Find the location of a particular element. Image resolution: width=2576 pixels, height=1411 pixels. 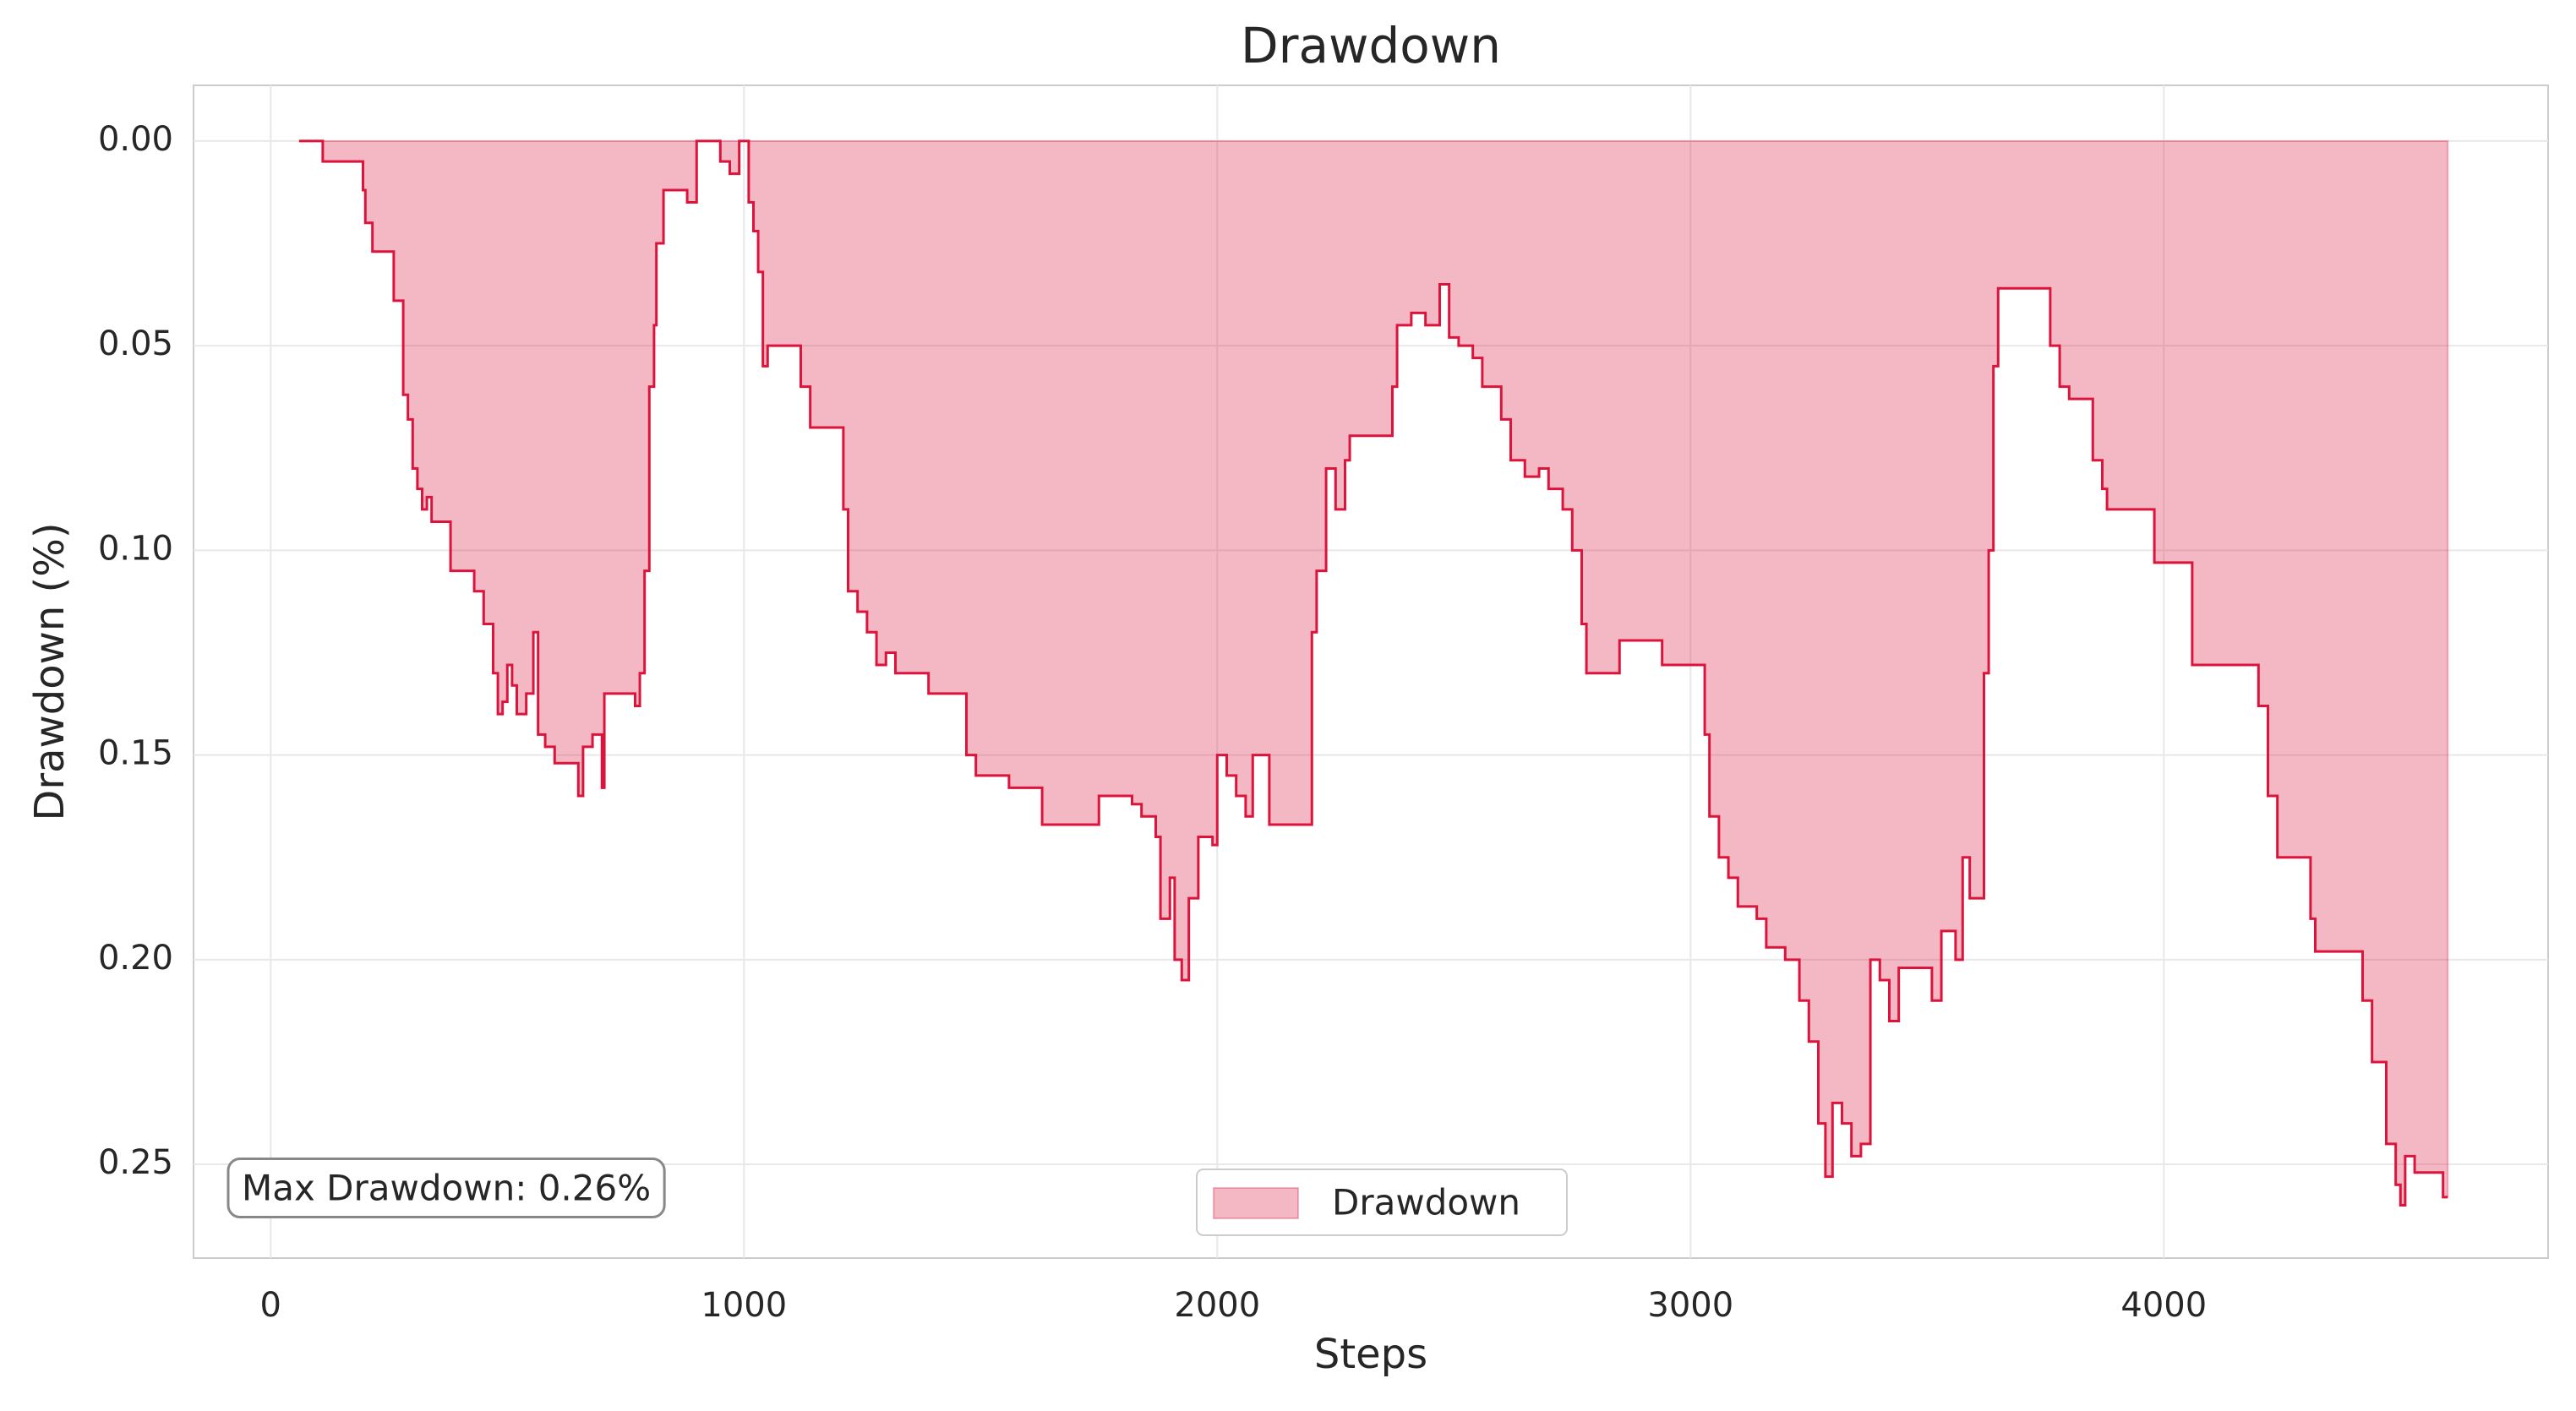

annotation: Max Drawdown: 0.26% is located at coordinates (446, 1188).